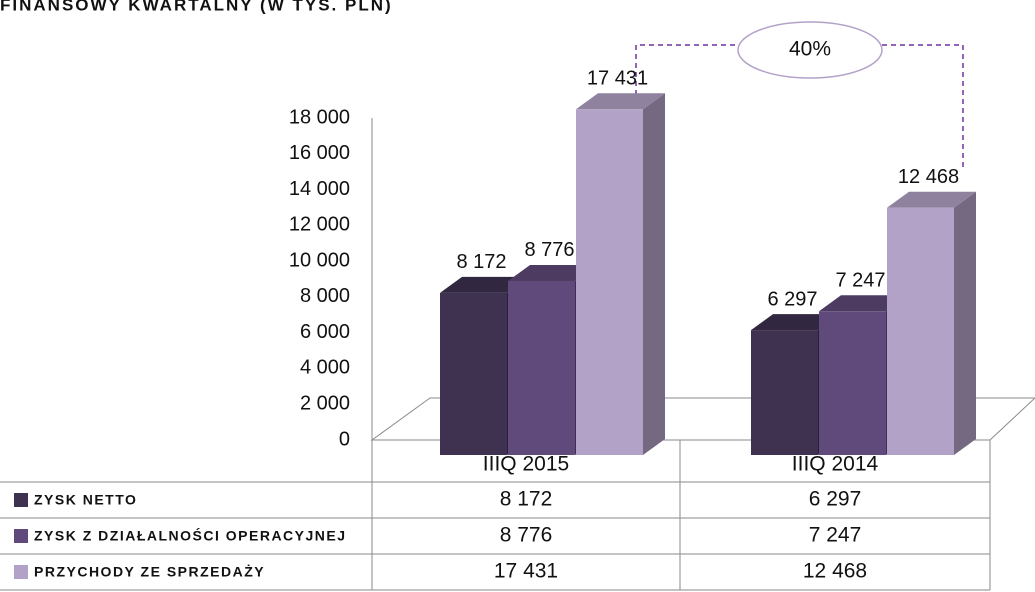  What do you see at coordinates (617, 79) in the screenshot?
I see `value-label: 17 431` at bounding box center [617, 79].